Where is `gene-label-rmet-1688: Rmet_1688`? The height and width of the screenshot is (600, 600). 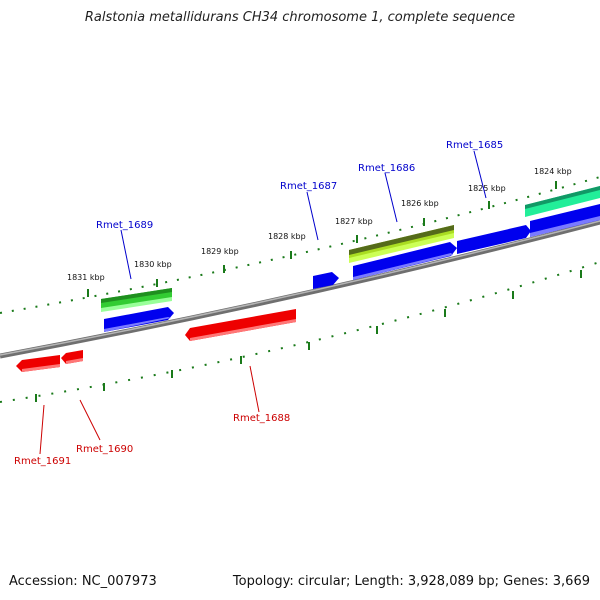 gene-label-rmet-1688: Rmet_1688 is located at coordinates (261, 418).